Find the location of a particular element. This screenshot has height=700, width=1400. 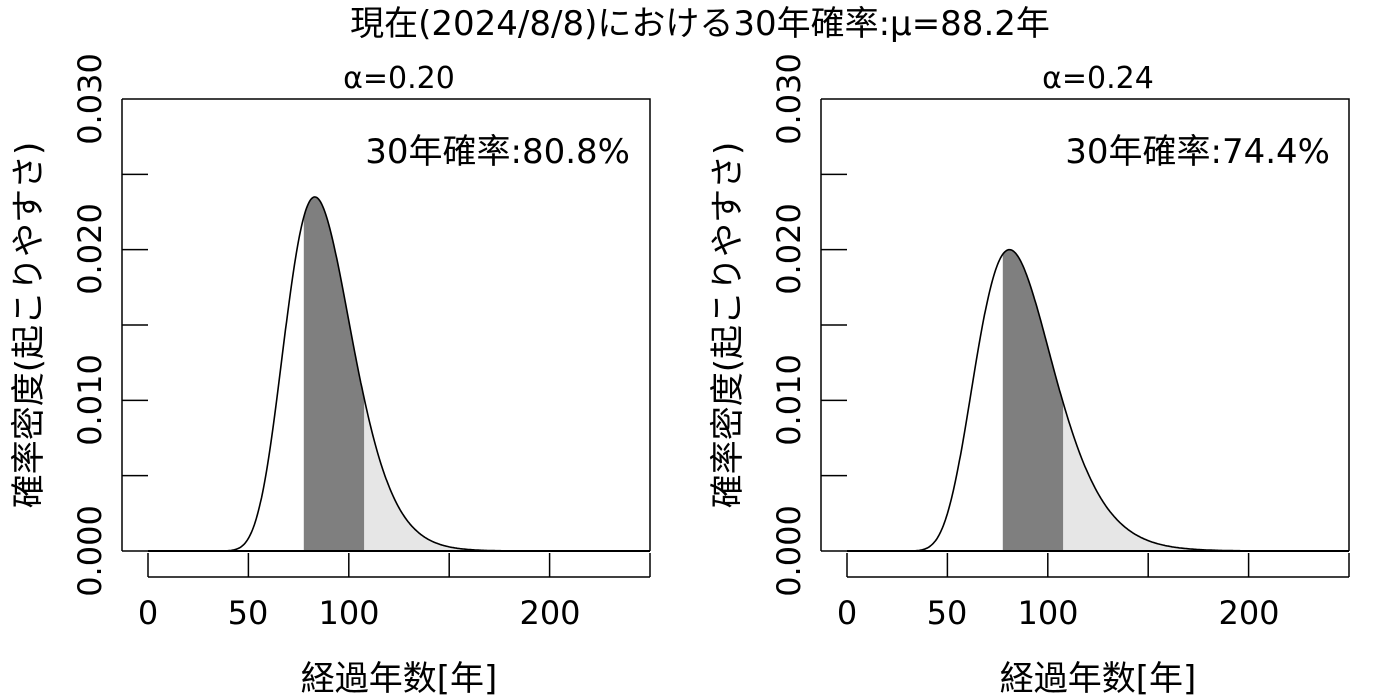

panel-subtitle: α=0.20 is located at coordinates (399, 78).